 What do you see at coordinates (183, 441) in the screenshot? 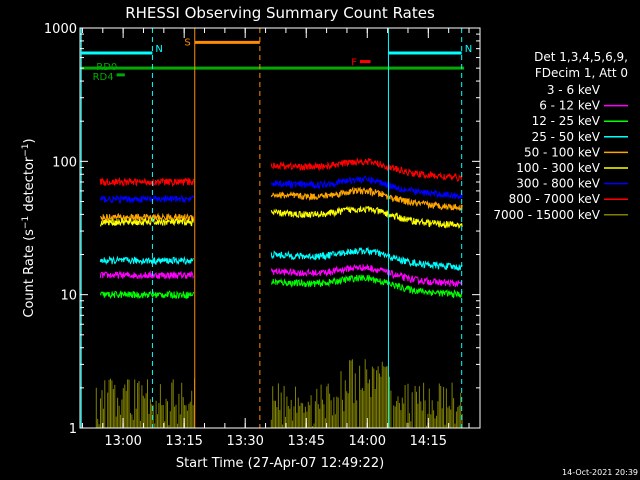
I see `x-tick-label: 13:15` at bounding box center [183, 441].